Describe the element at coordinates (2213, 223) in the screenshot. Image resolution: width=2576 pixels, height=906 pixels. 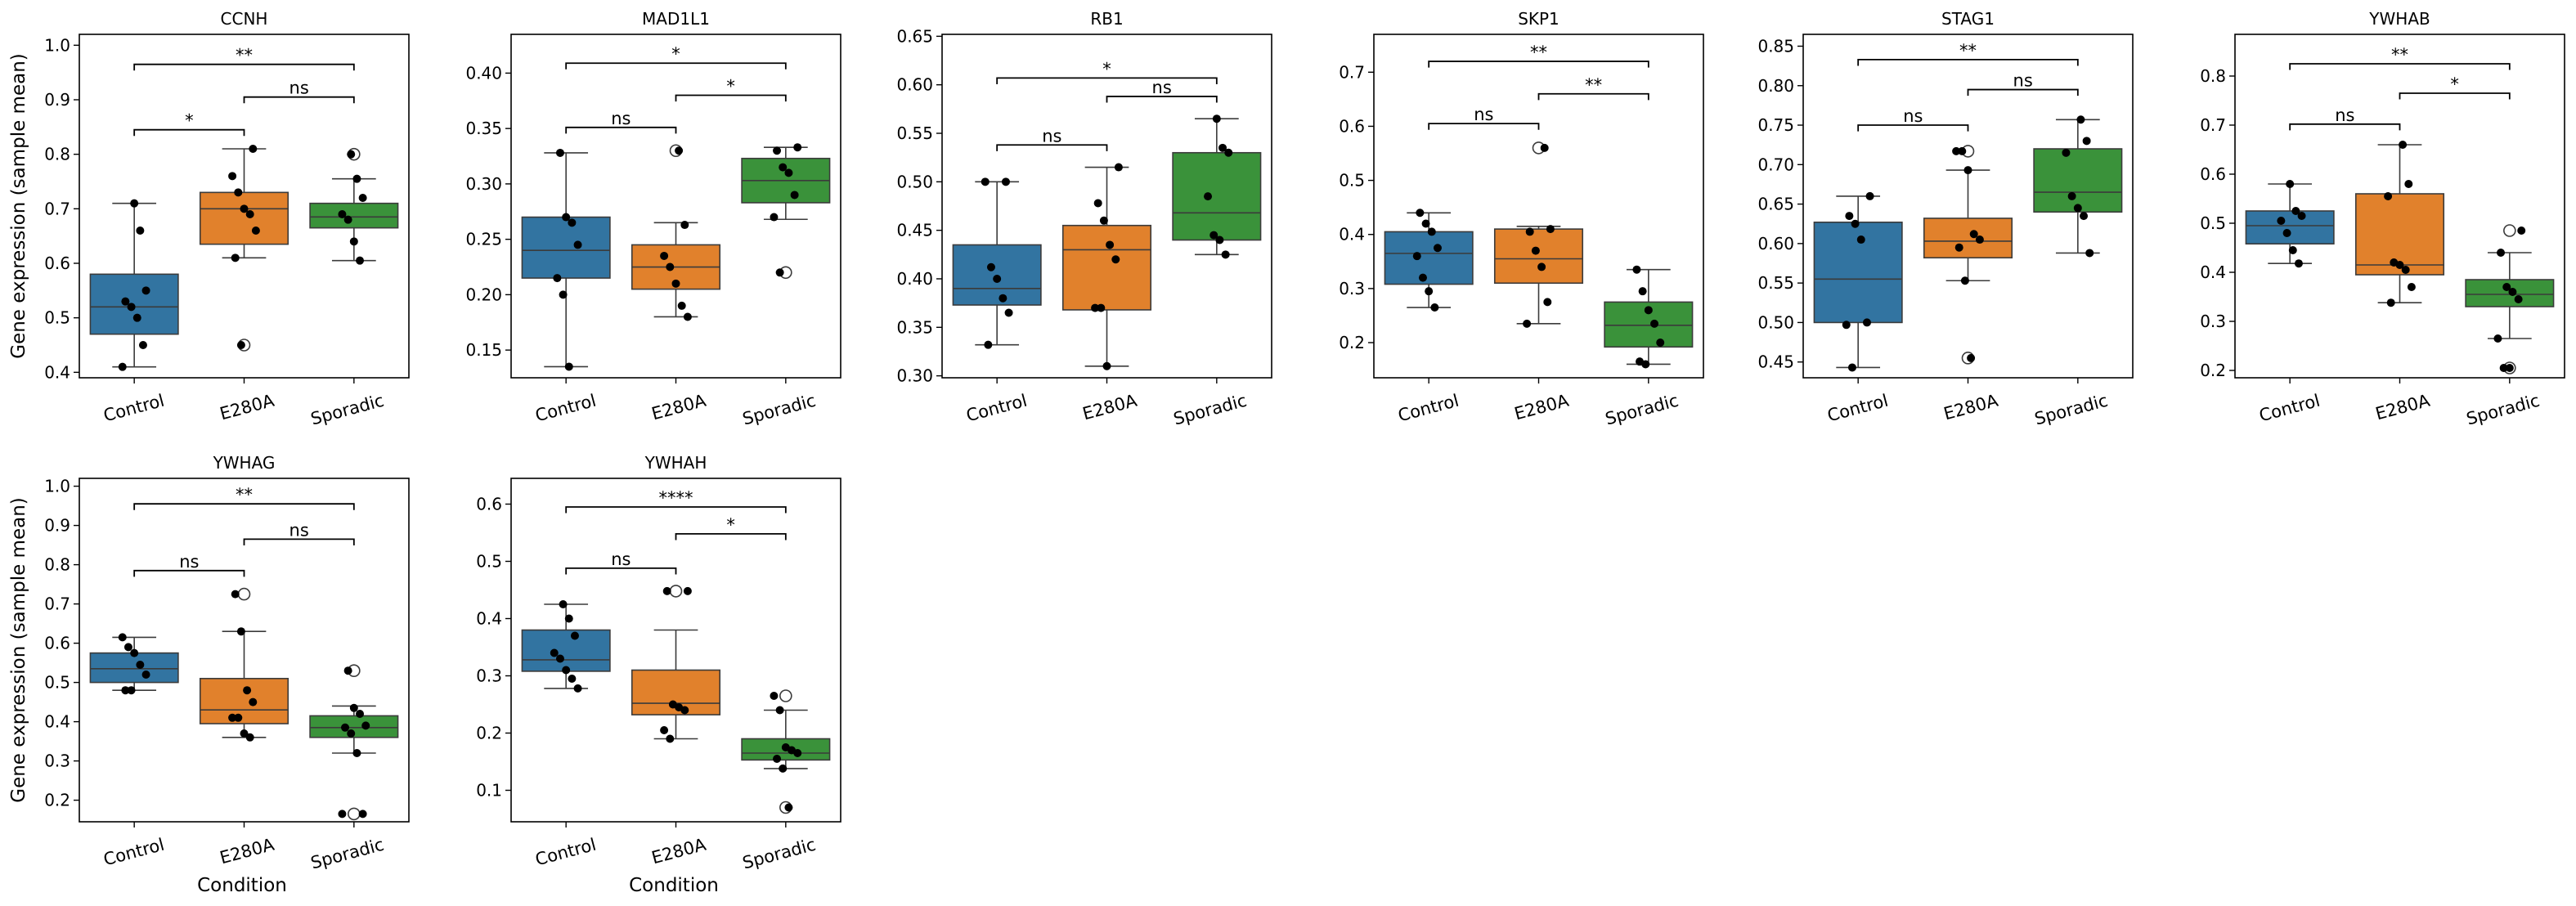
I see `y-tick-label: 0.5` at that location.